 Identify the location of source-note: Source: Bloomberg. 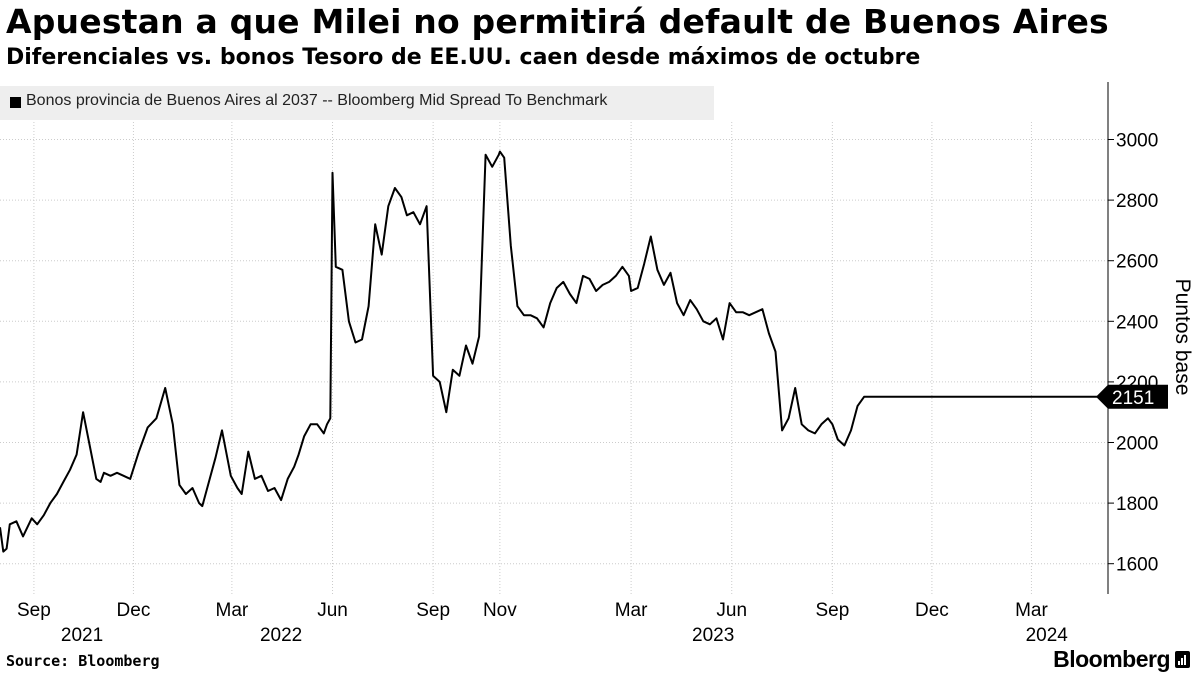
(83, 661).